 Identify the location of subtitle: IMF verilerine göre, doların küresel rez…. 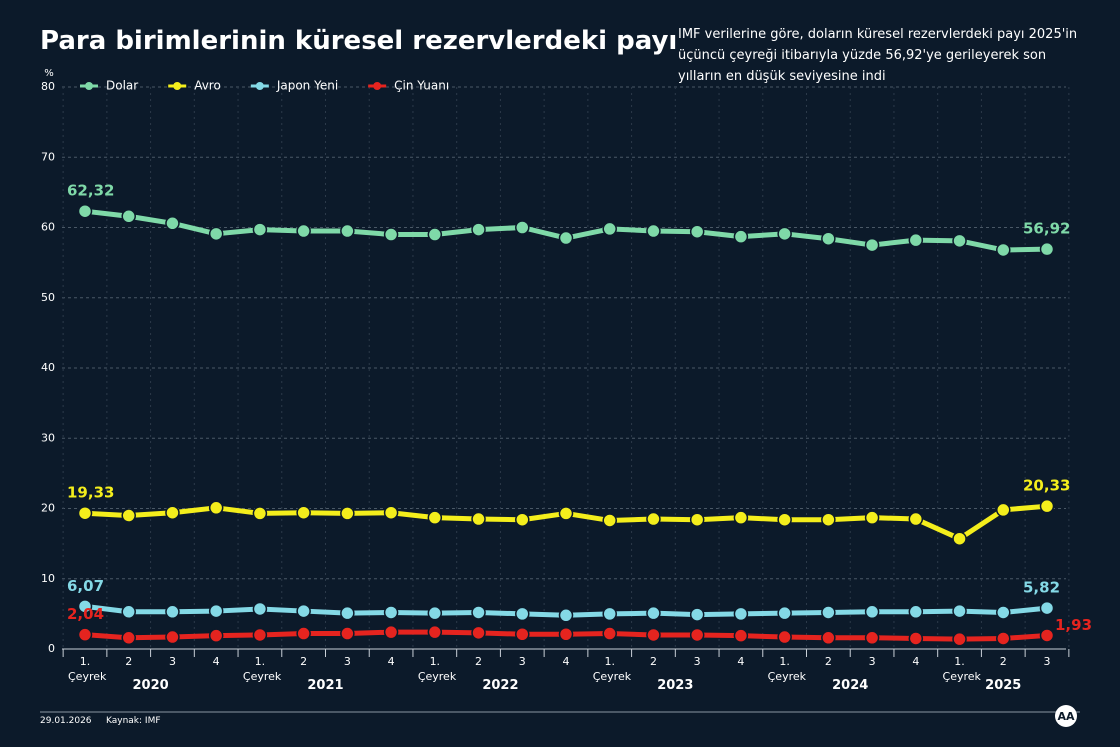
(878, 55).